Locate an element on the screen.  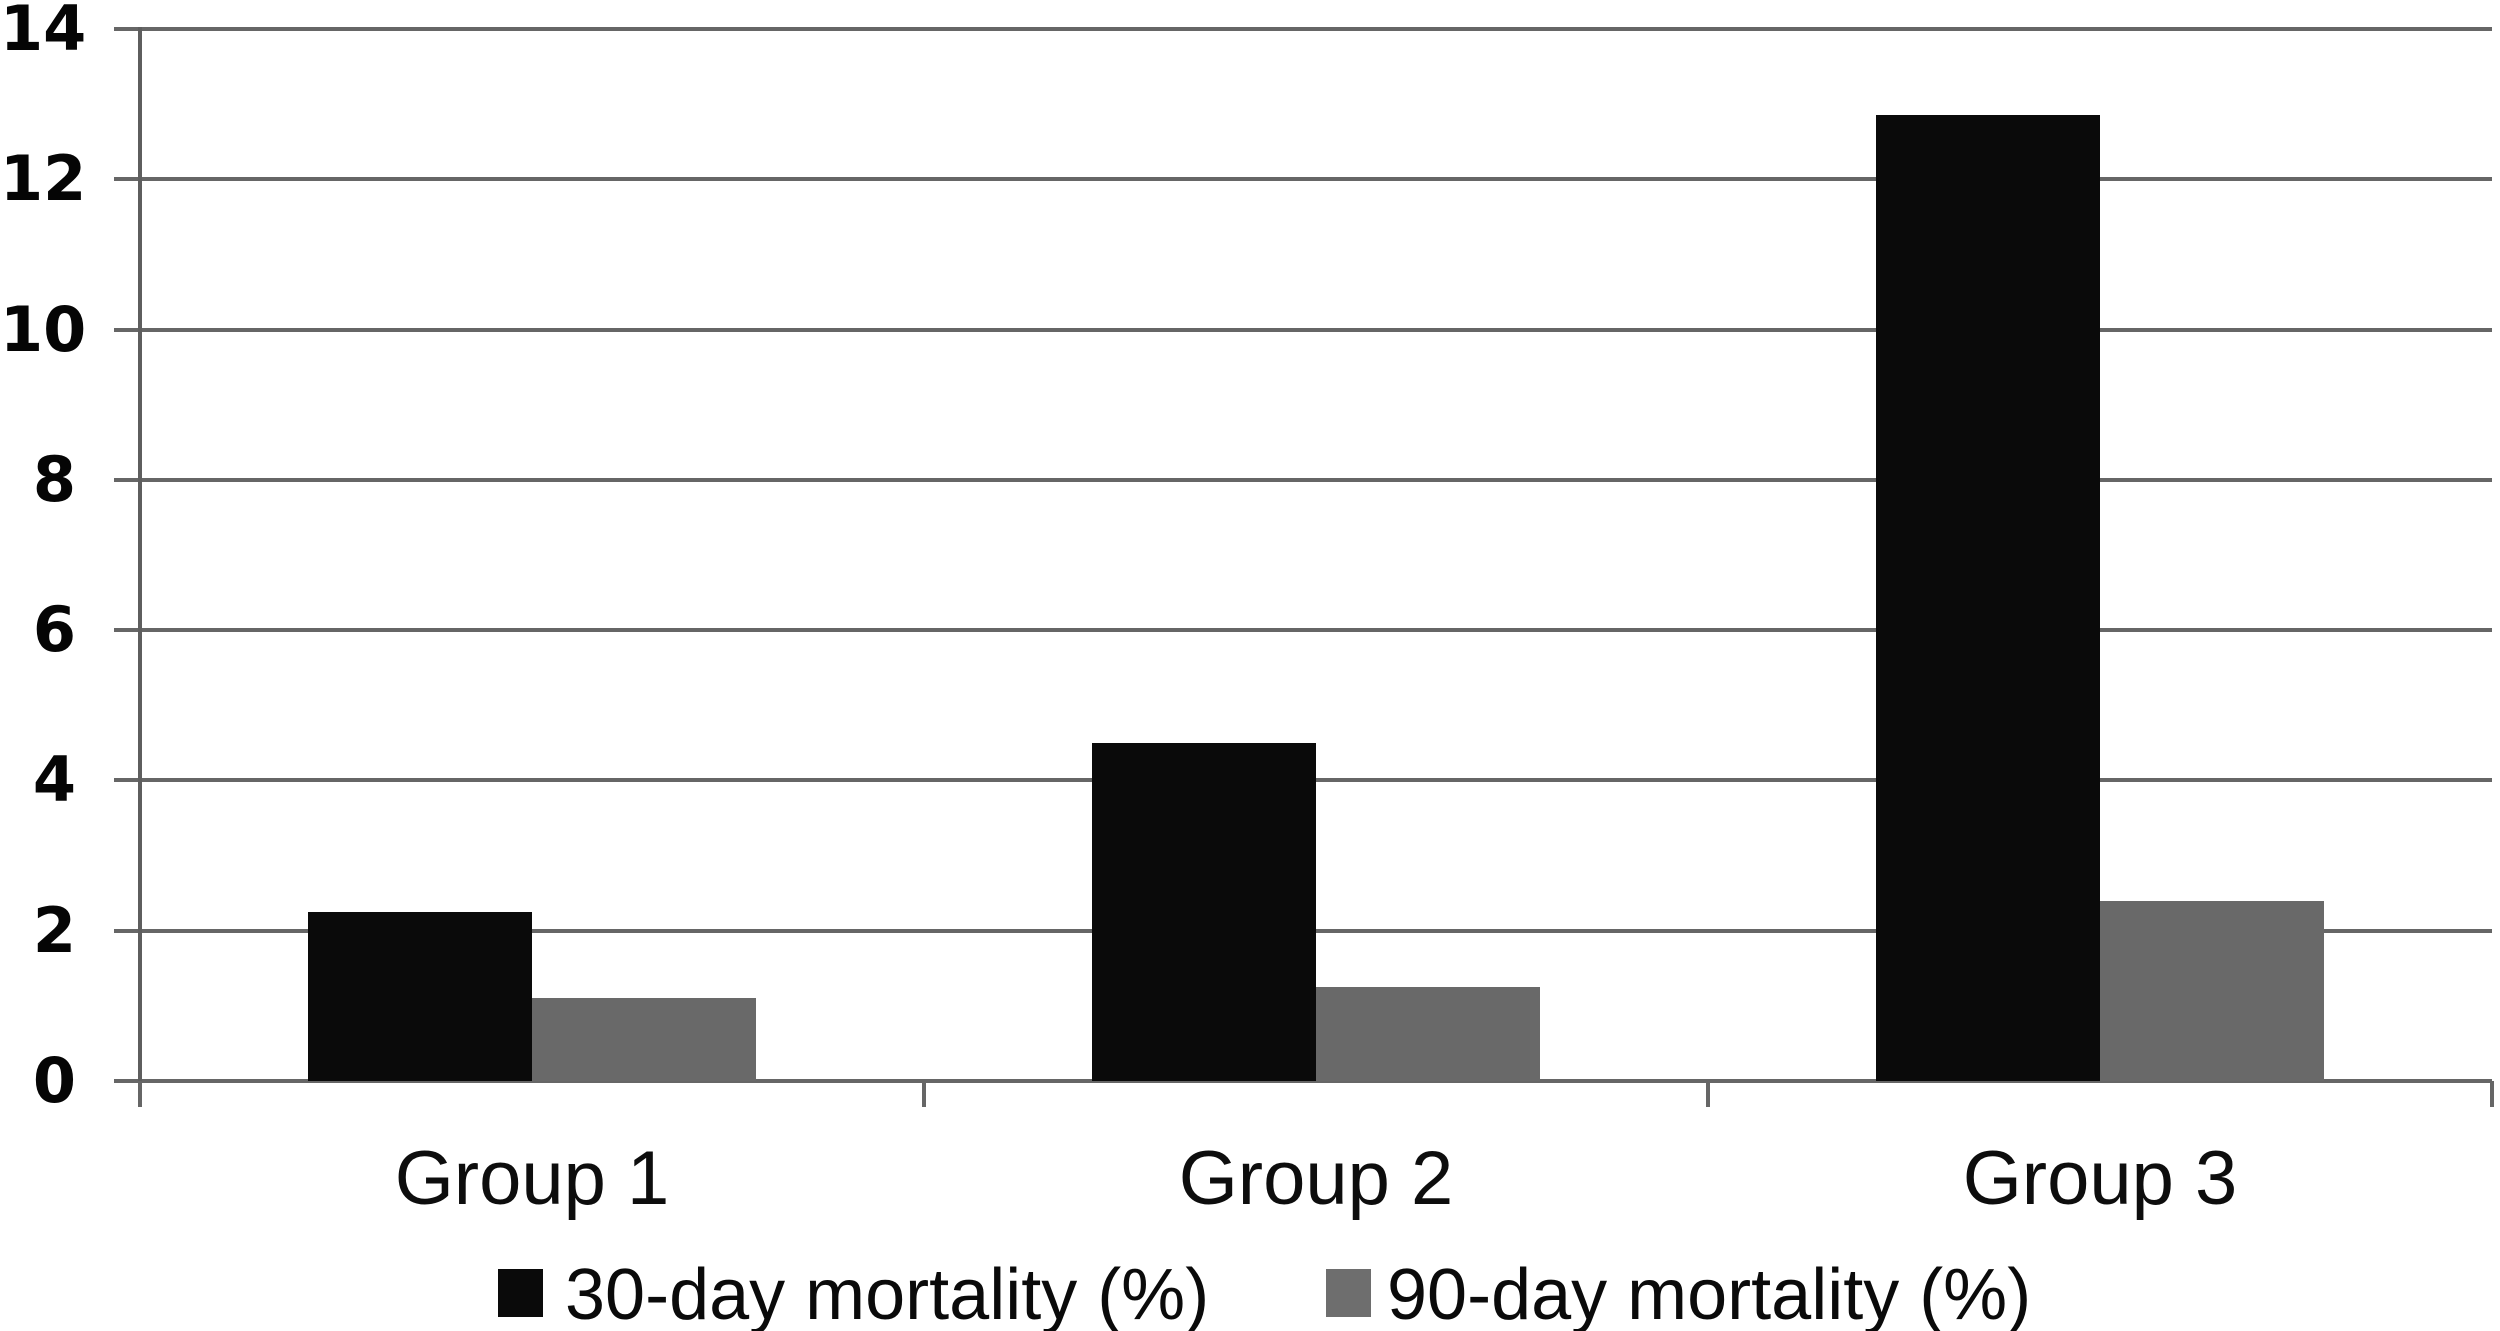
y-tick-label-10: 10 is located at coordinates (43, 329).